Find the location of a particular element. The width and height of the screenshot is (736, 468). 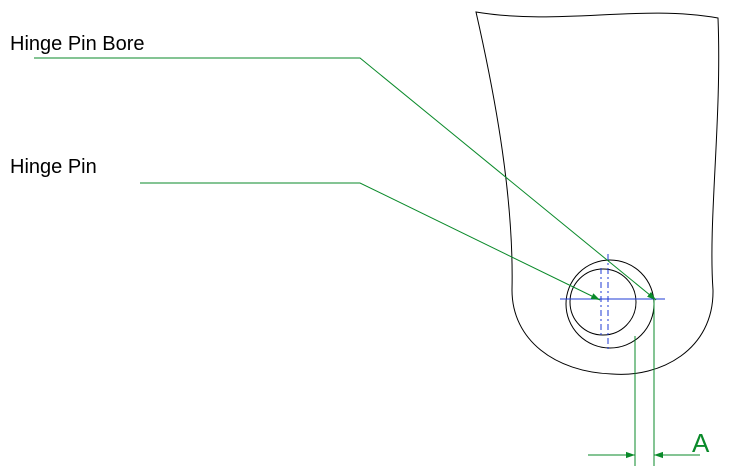

hinge-pin-label: Hinge Pin is located at coordinates (53, 167).